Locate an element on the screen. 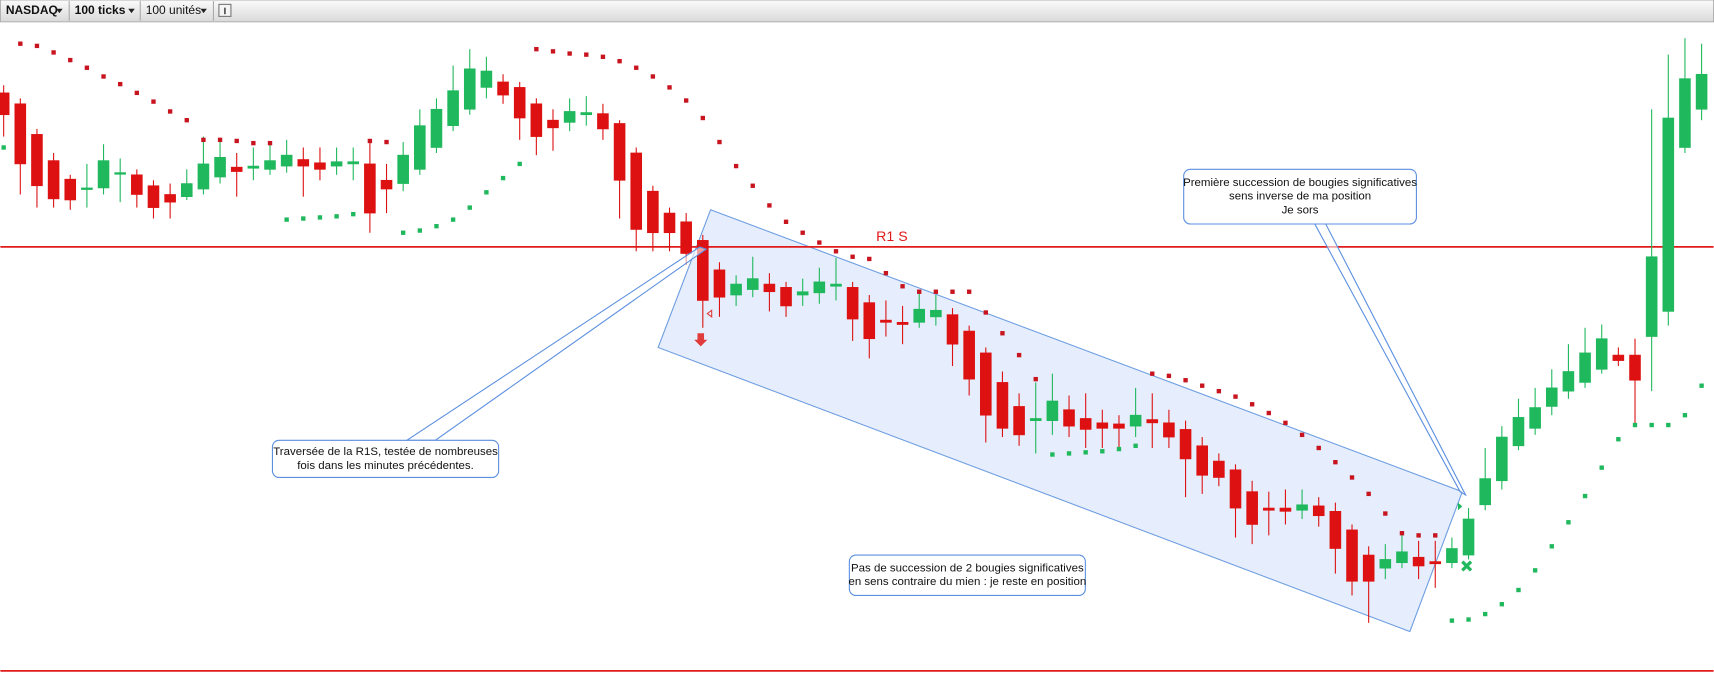  period-select: 100 ticks is located at coordinates (100, 10).